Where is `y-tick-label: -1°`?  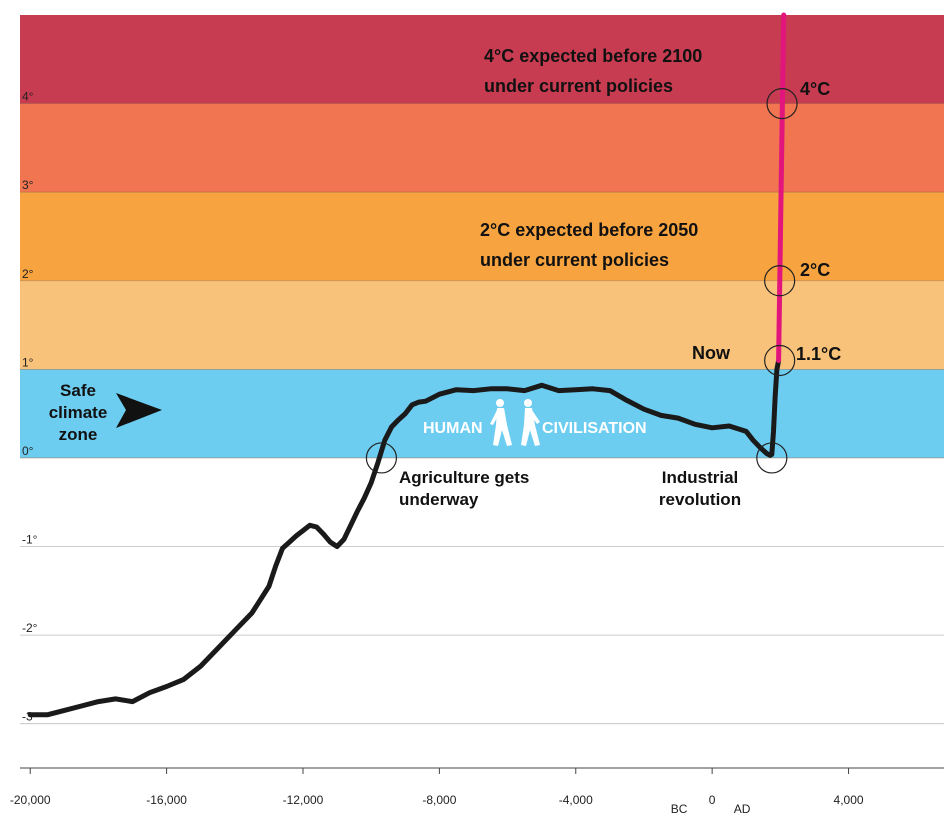
y-tick-label: -1° is located at coordinates (30, 540).